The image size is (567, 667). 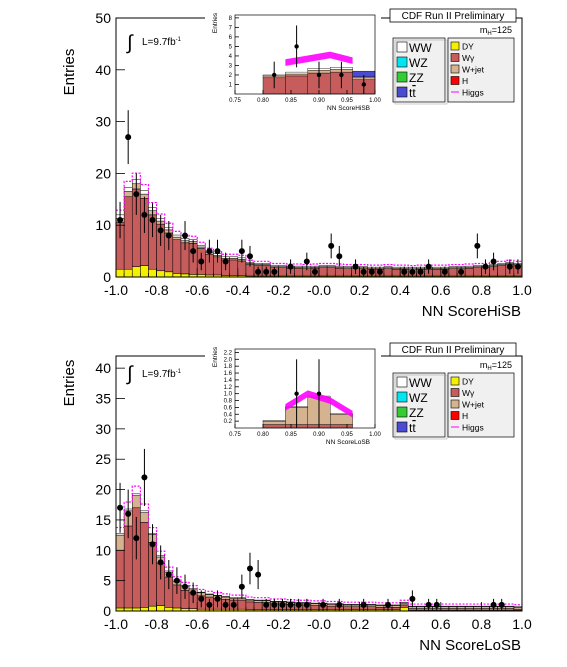 What do you see at coordinates (278, 290) in the screenshot?
I see `x-tick-label-4: -0.2` at bounding box center [278, 290].